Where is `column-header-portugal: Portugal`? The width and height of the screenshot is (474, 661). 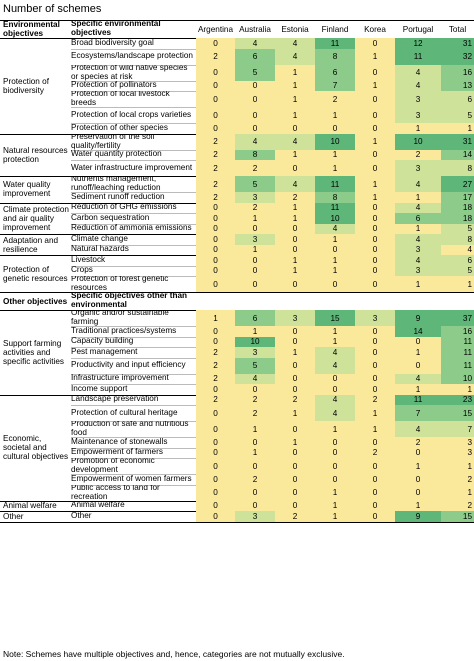
column-header-portugal: Portugal is located at coordinates (418, 29).